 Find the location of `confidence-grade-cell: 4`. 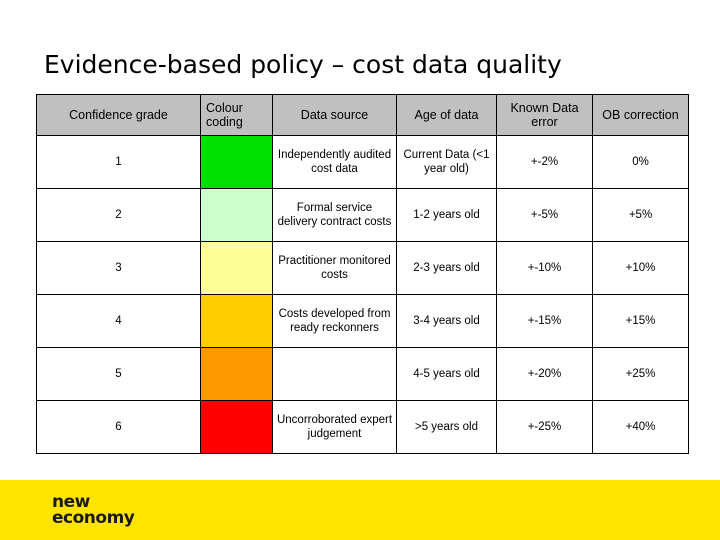

confidence-grade-cell: 4 is located at coordinates (118, 321).